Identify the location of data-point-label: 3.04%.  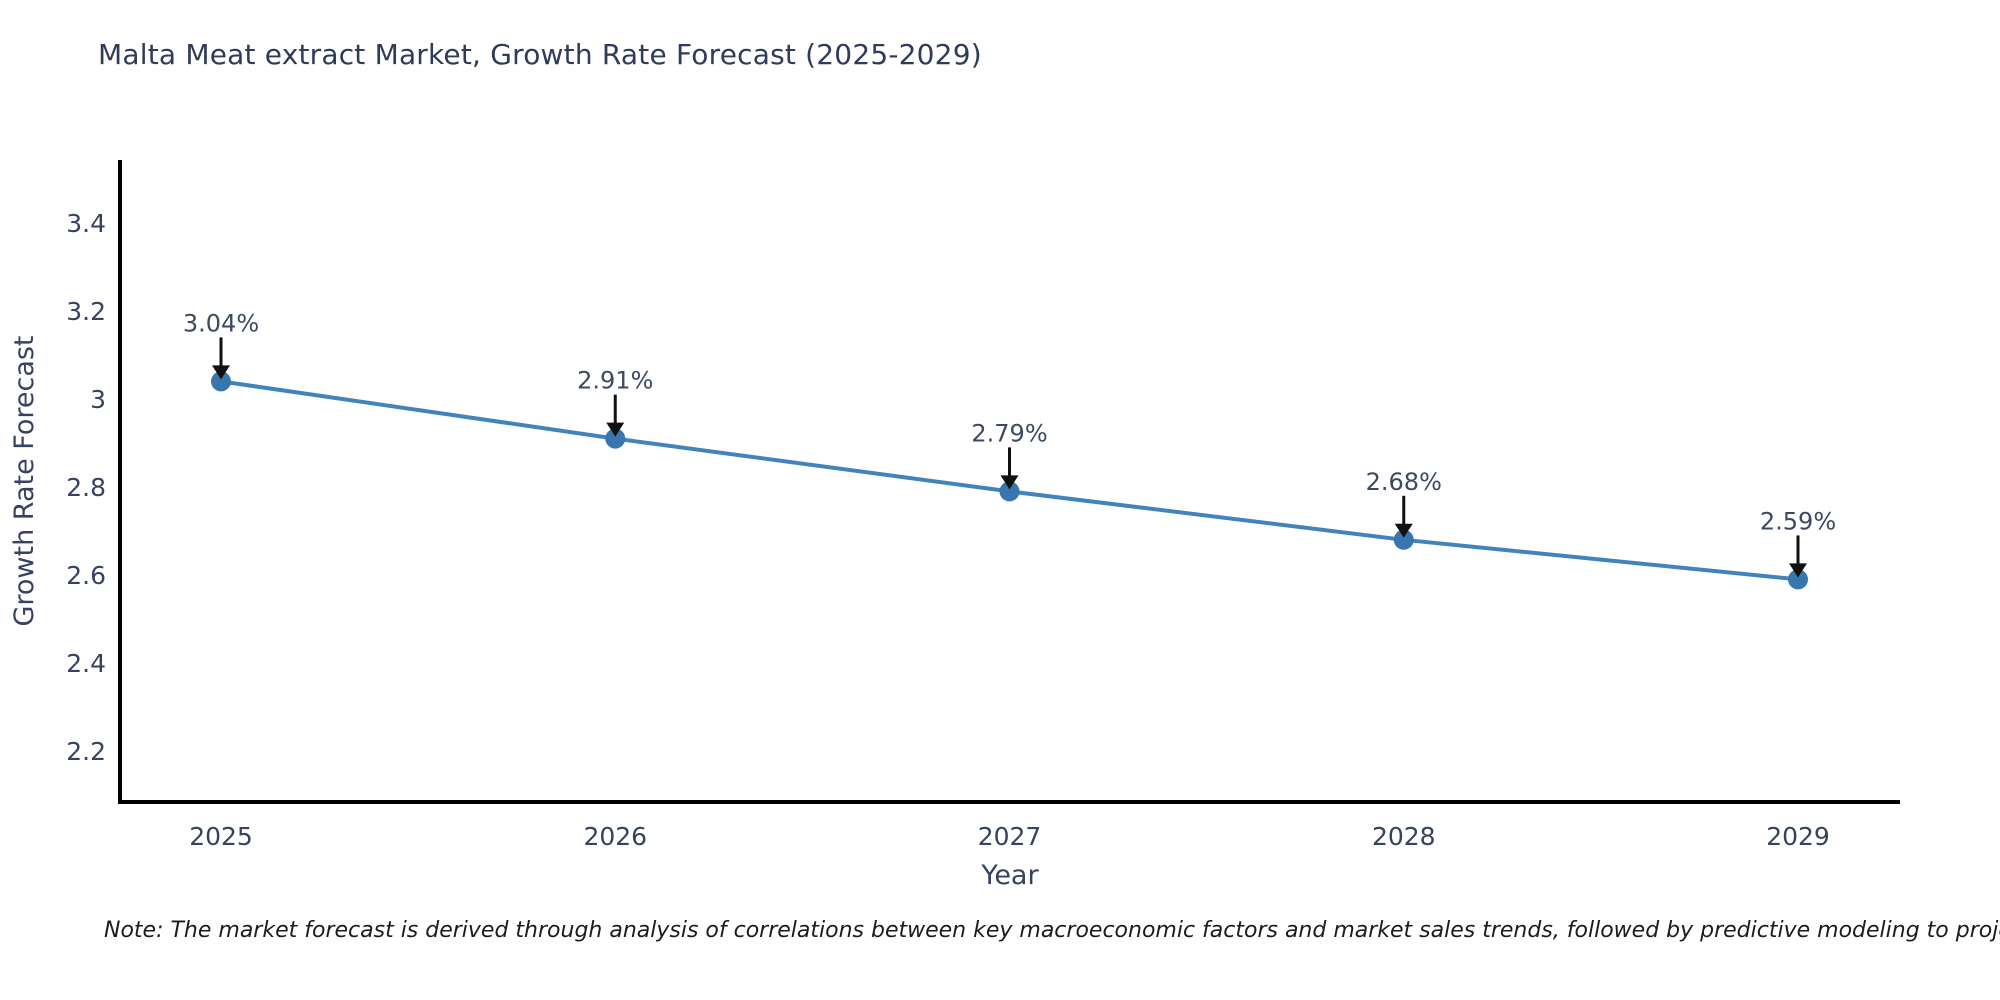
(221, 323).